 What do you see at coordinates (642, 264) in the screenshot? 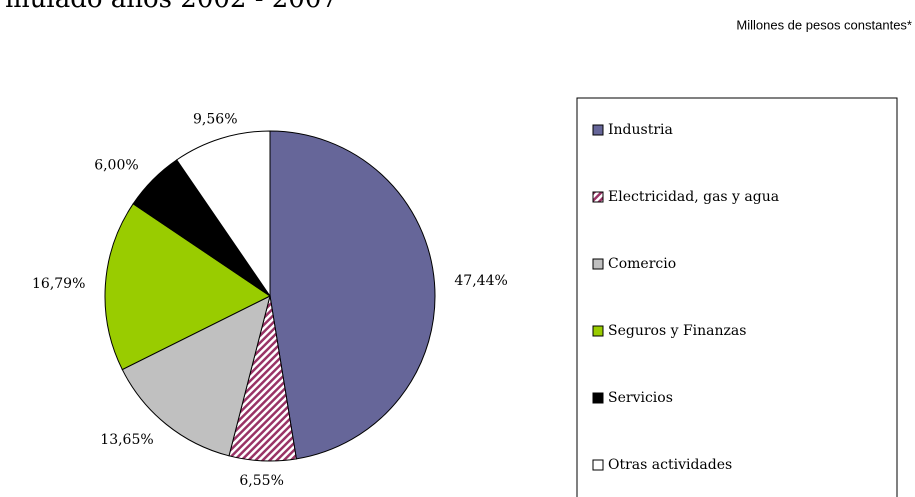
I see `legend-label: Comercio` at bounding box center [642, 264].